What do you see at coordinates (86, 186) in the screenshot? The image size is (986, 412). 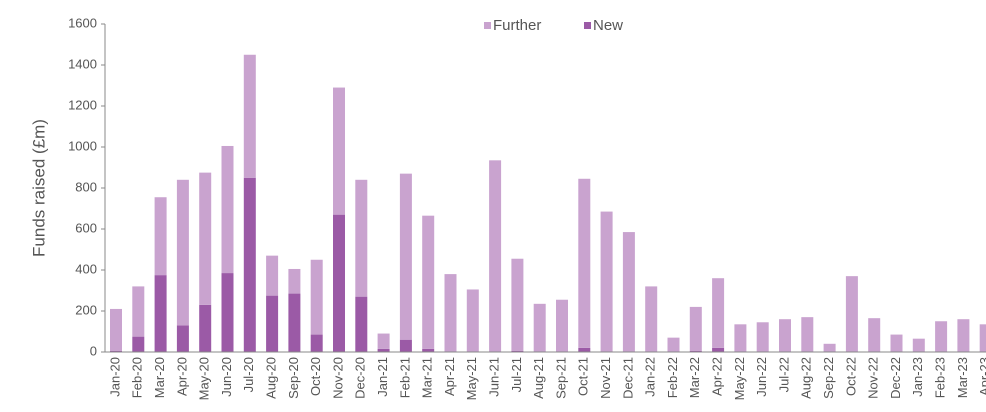 I see `y-tick-label: 800` at bounding box center [86, 186].